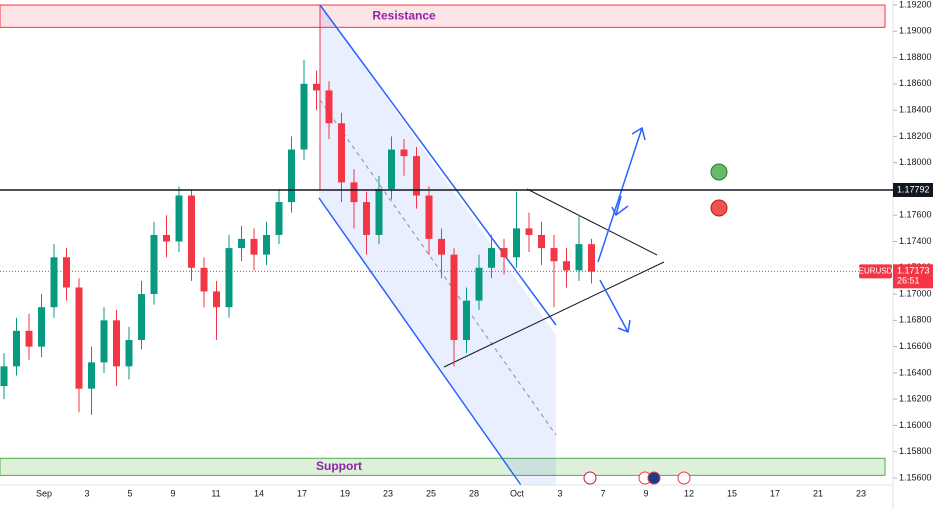  What do you see at coordinates (517, 493) in the screenshot?
I see `x-tick-label: Oct` at bounding box center [517, 493].